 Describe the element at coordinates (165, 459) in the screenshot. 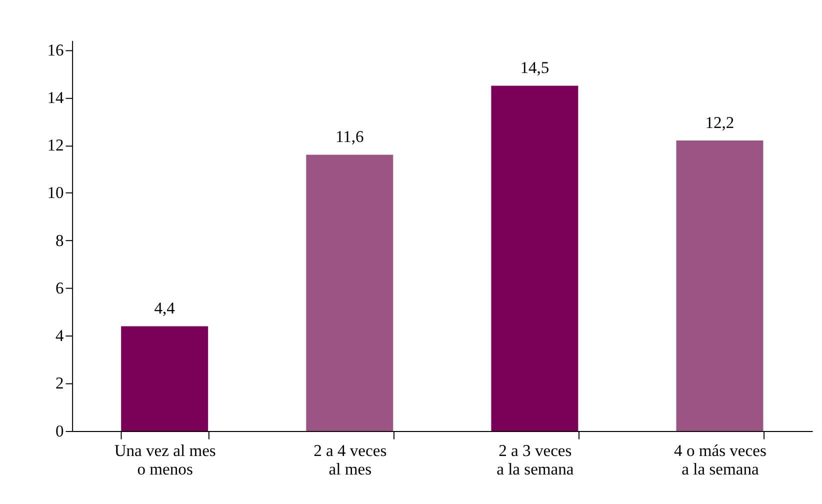

I see `x-tick-label: Una vez al mes o menos` at that location.